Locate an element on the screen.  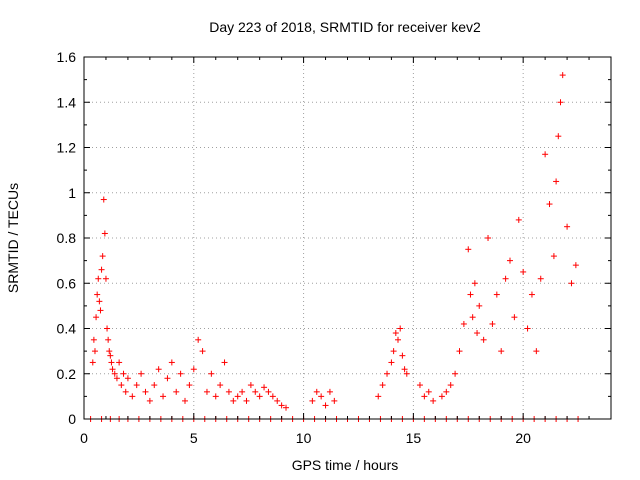
y-tick-label: 0.6 is located at coordinates (67, 283).